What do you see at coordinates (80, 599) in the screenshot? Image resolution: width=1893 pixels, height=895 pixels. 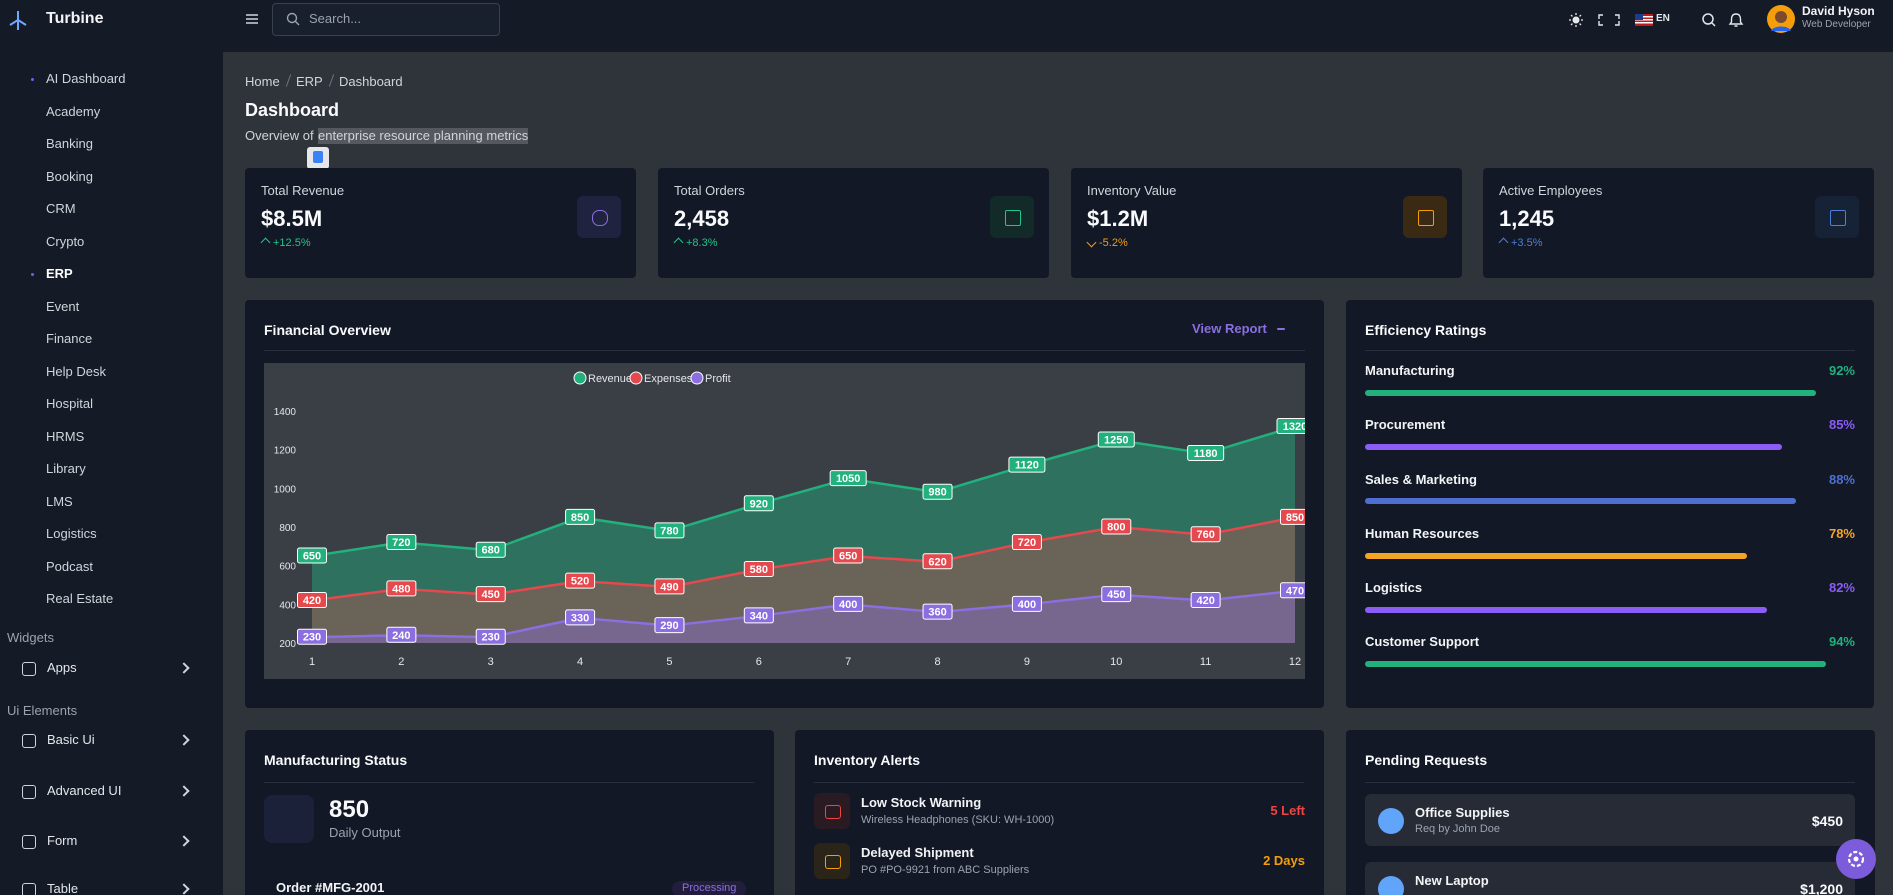 I see `sidebar-item: Real Estate` at bounding box center [80, 599].